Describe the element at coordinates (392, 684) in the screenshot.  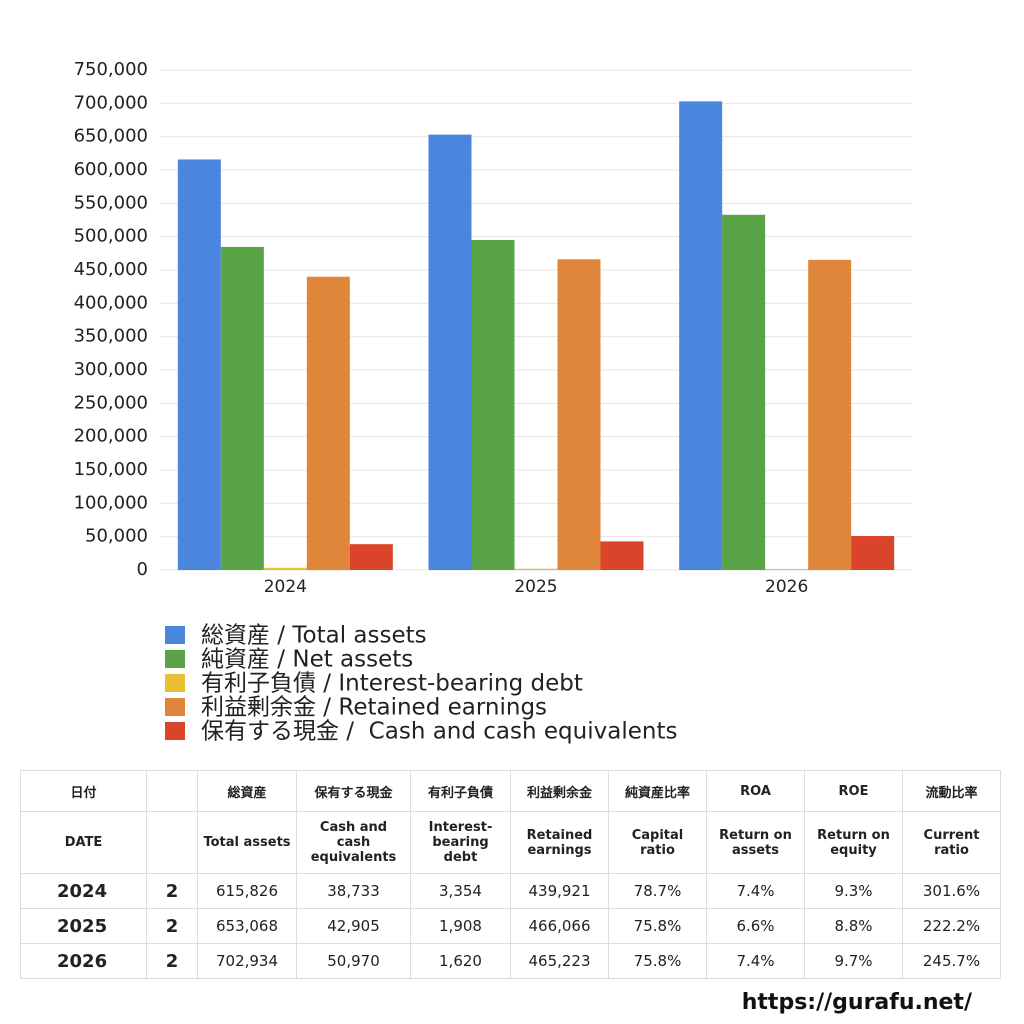
I see `legend-label: 有利子負債 / Interest-bearing debt` at that location.